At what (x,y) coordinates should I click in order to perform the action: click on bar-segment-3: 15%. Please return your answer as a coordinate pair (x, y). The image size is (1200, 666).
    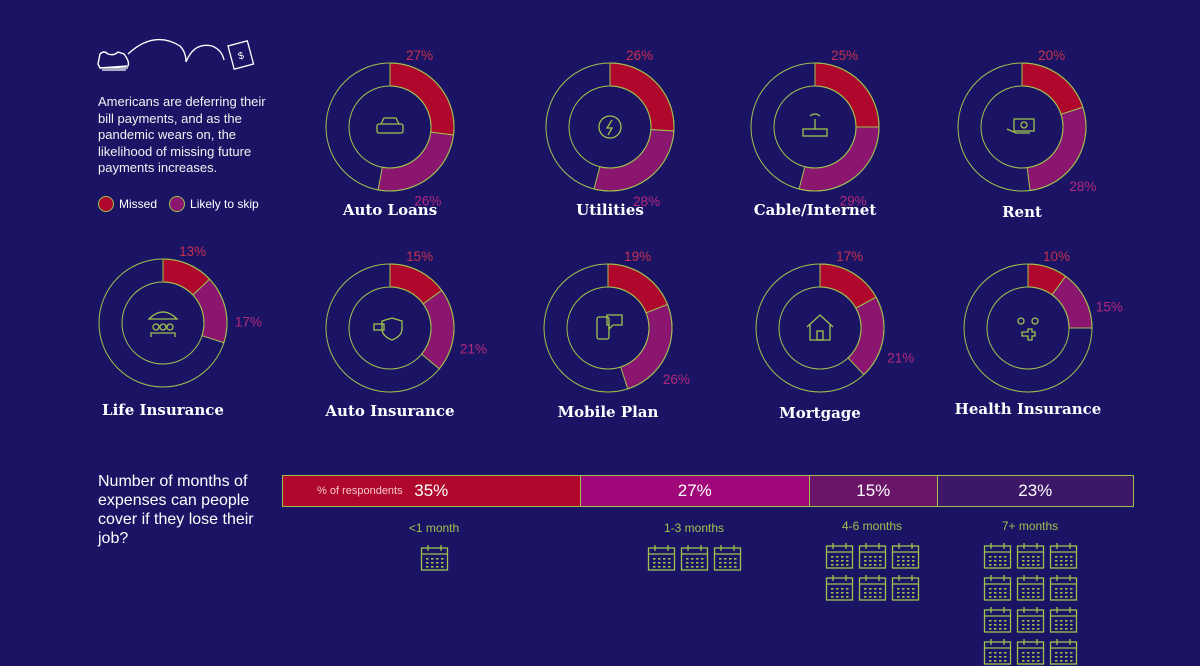
    Looking at the image, I should click on (874, 491).